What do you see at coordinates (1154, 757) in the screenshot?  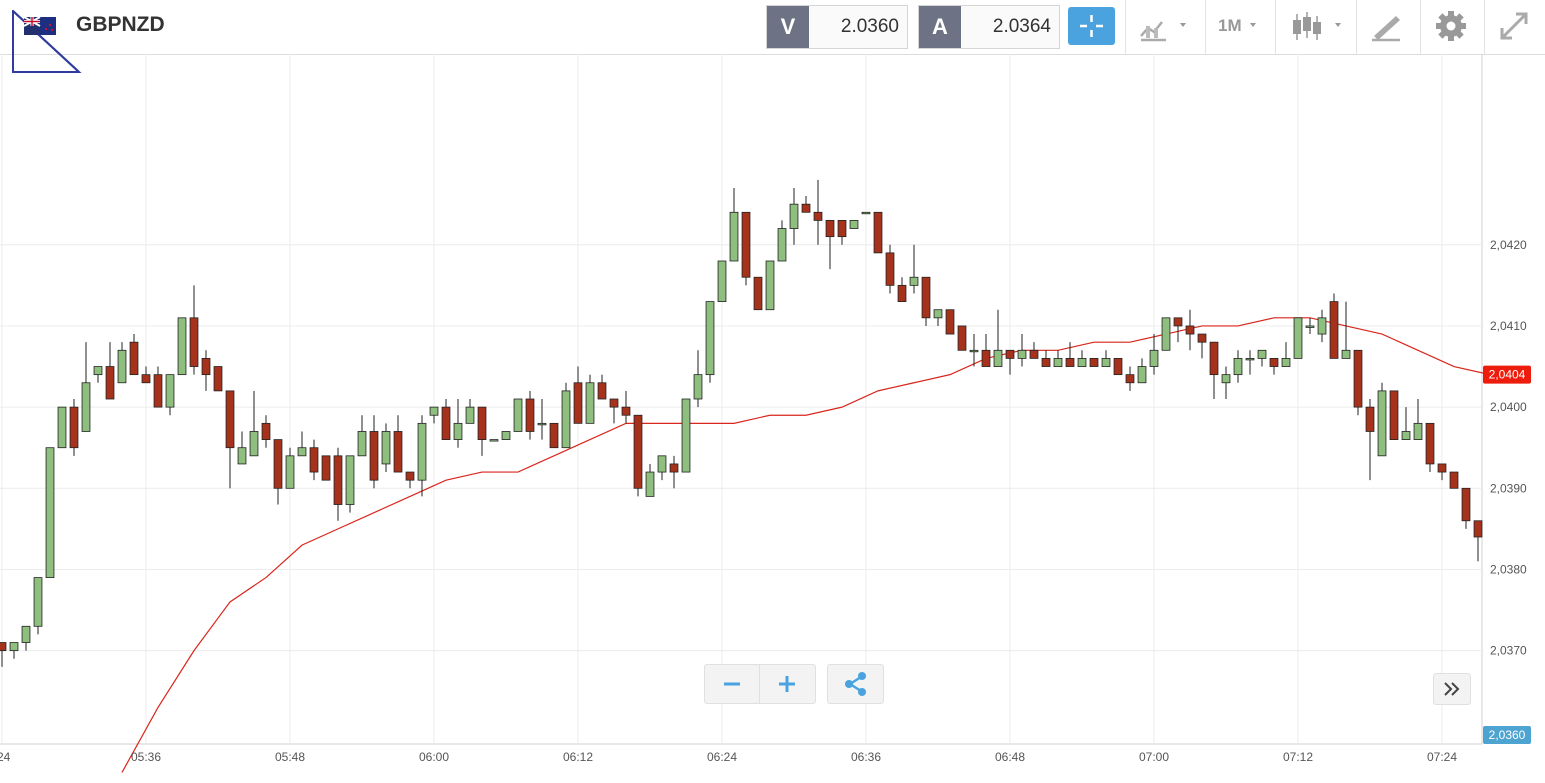 I see `x-tick-label: 07:00` at bounding box center [1154, 757].